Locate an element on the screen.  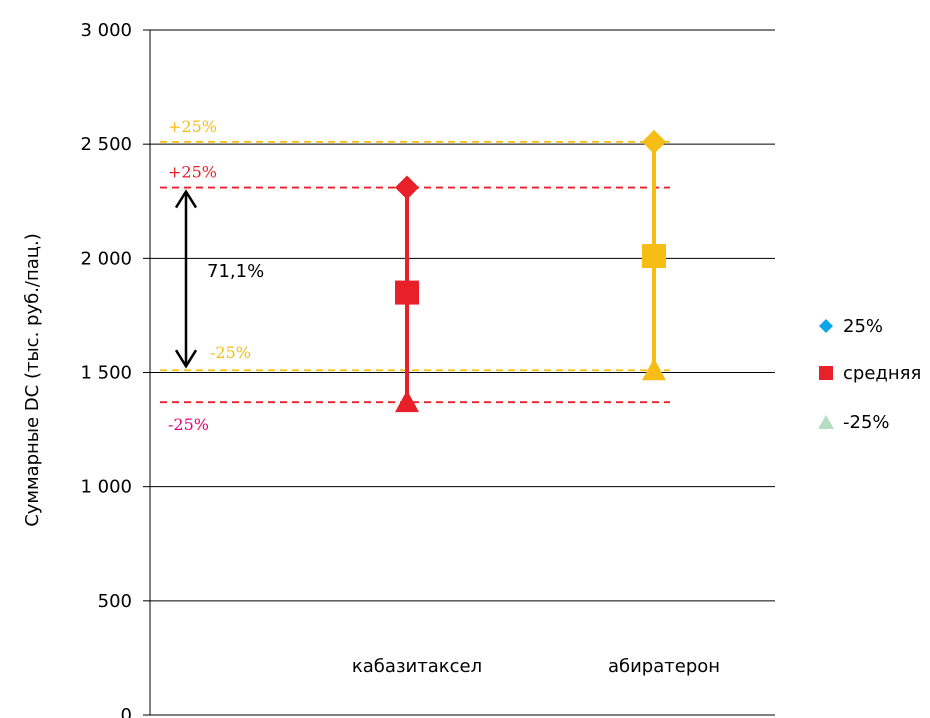
data-markers is located at coordinates (530, 271).